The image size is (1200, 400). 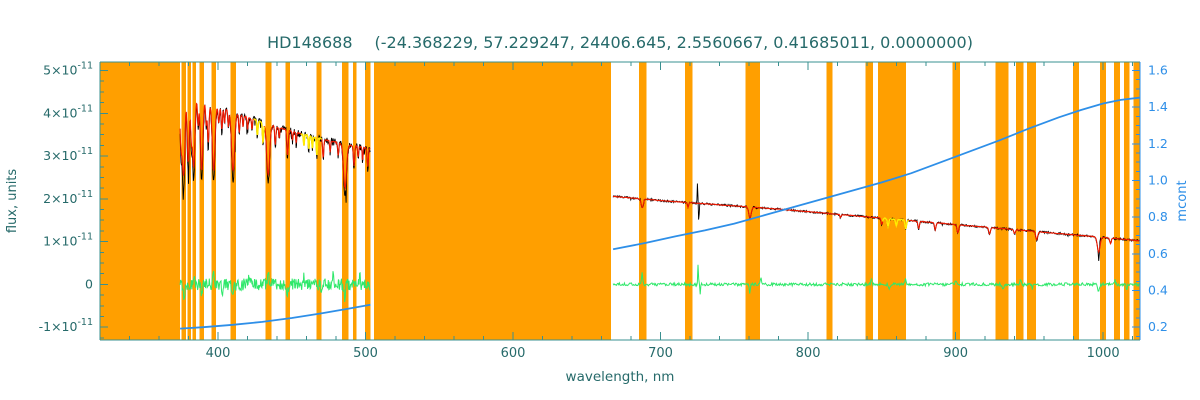 I want to click on x-tick-label: 800, so click(x=808, y=353).